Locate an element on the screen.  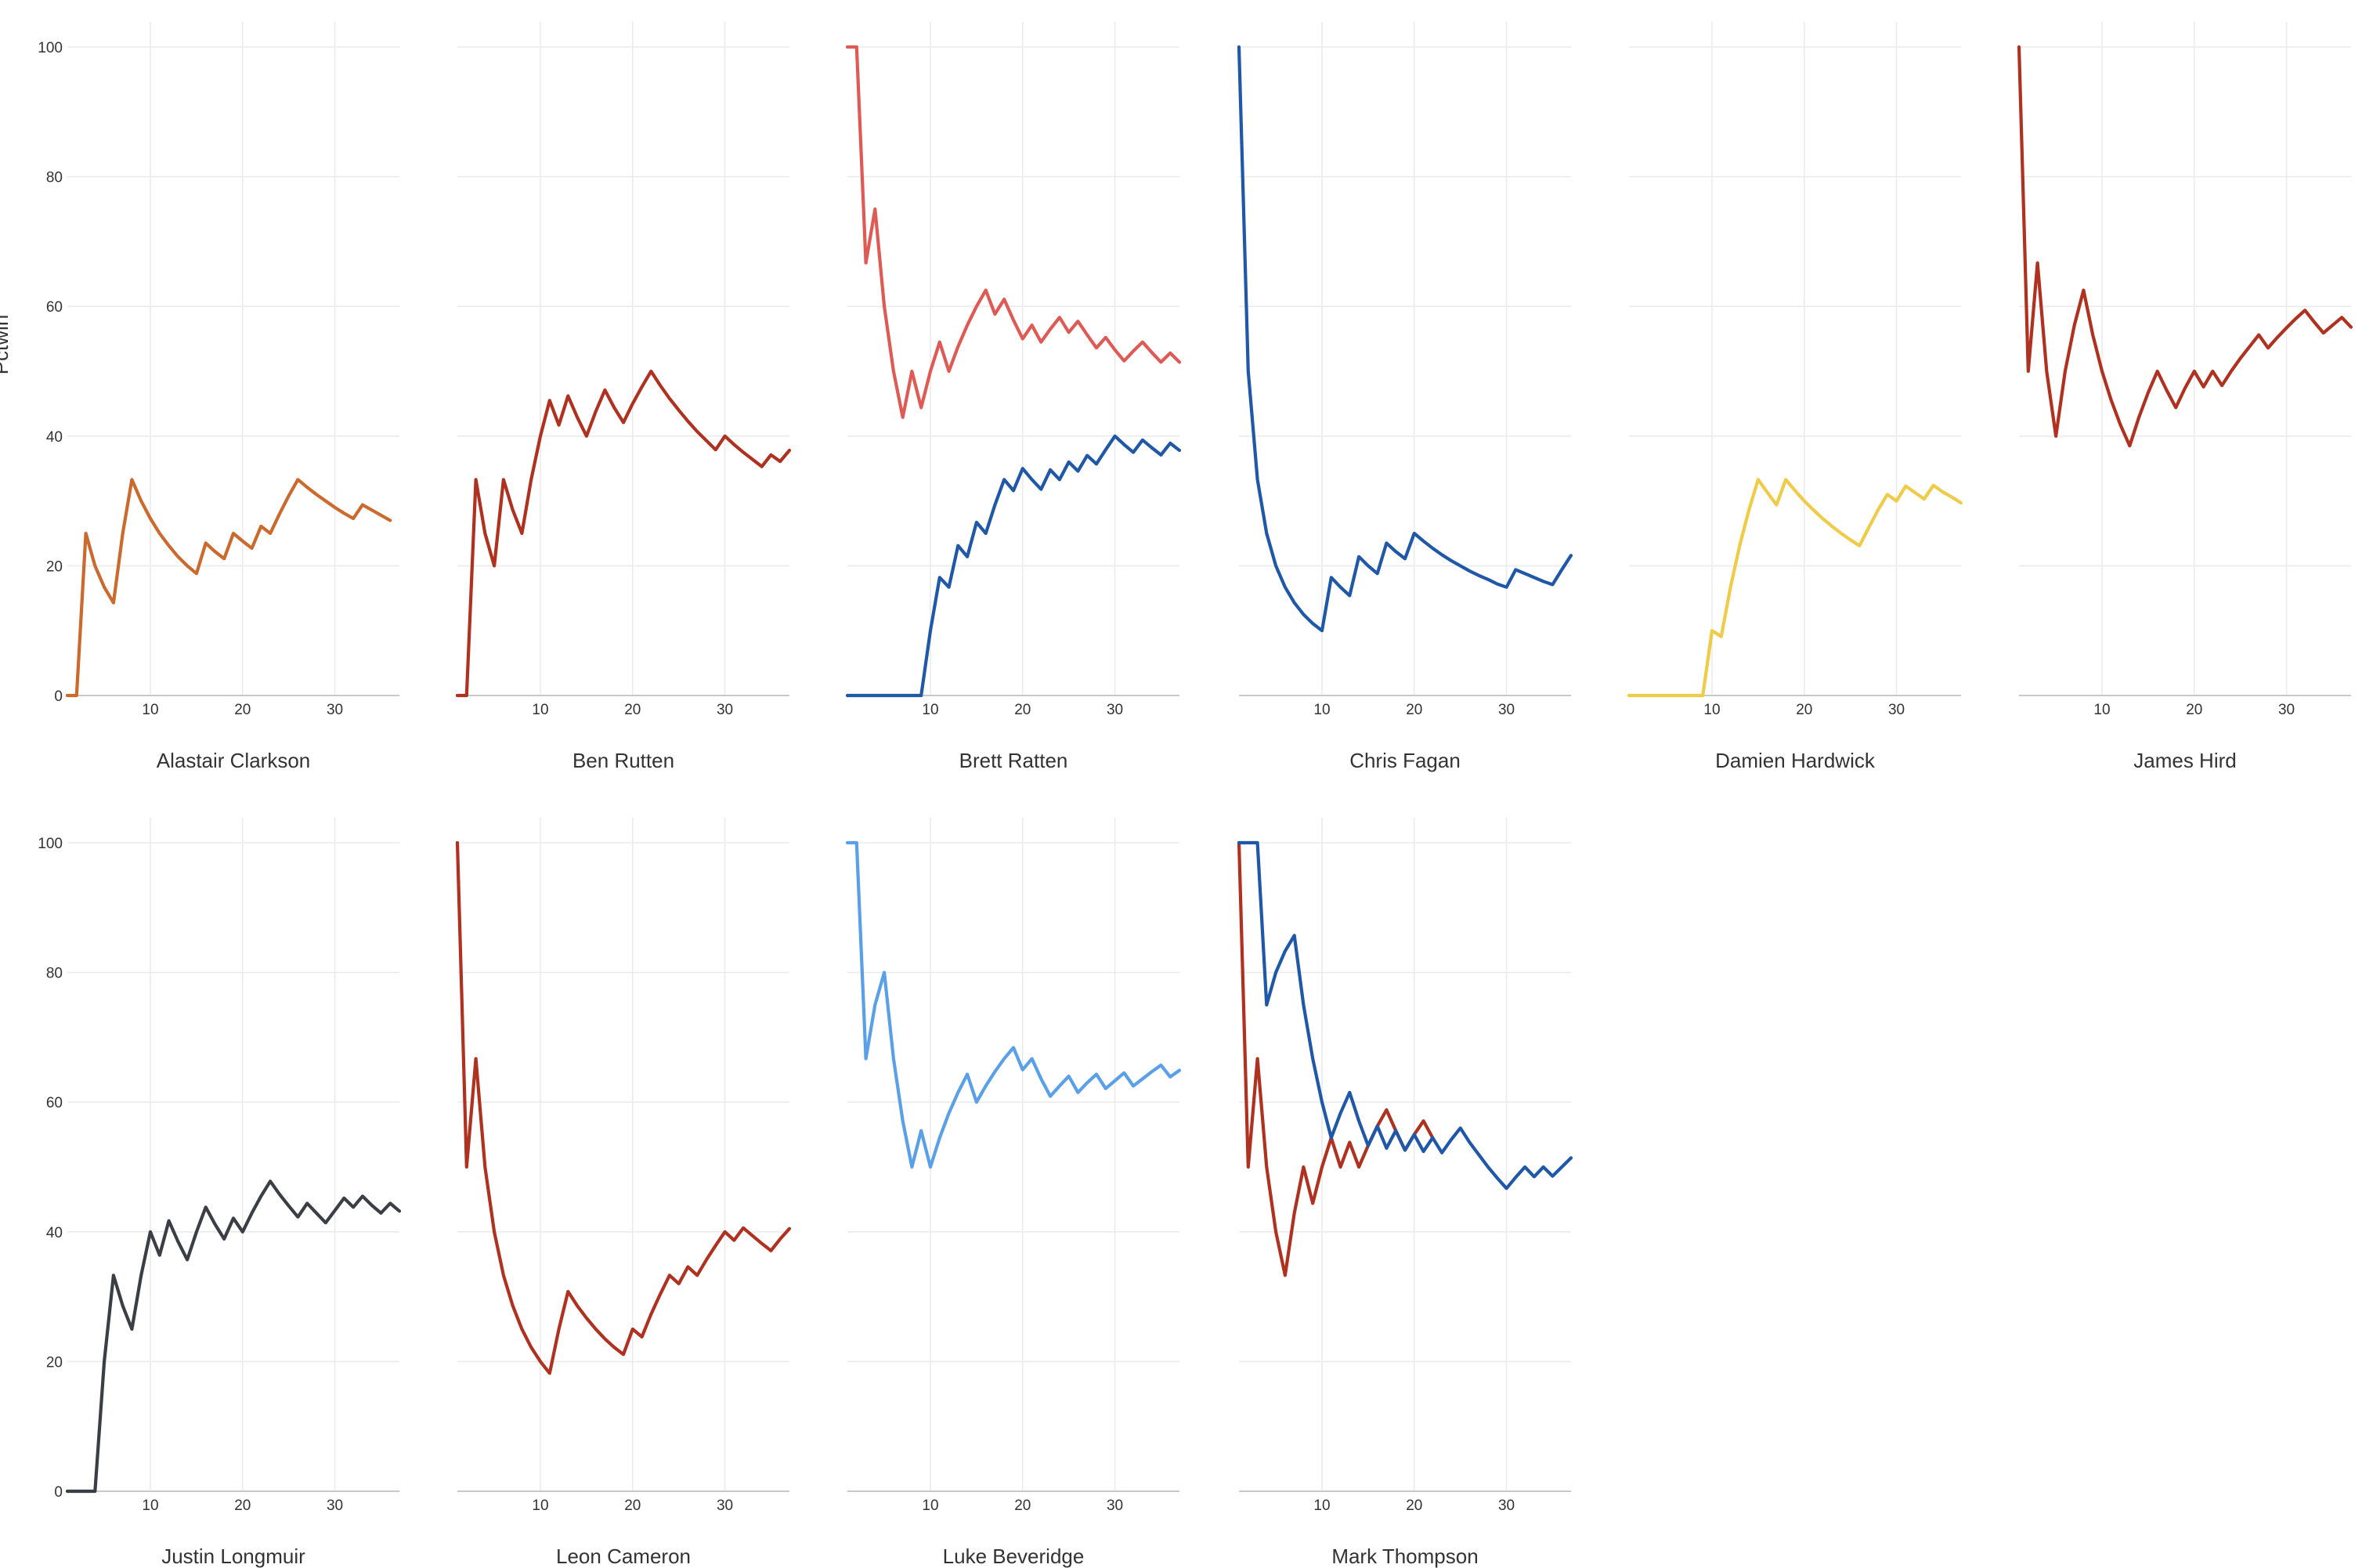
facet-panel: 10 20 30 Mark Thompson is located at coordinates (1405, 1193).